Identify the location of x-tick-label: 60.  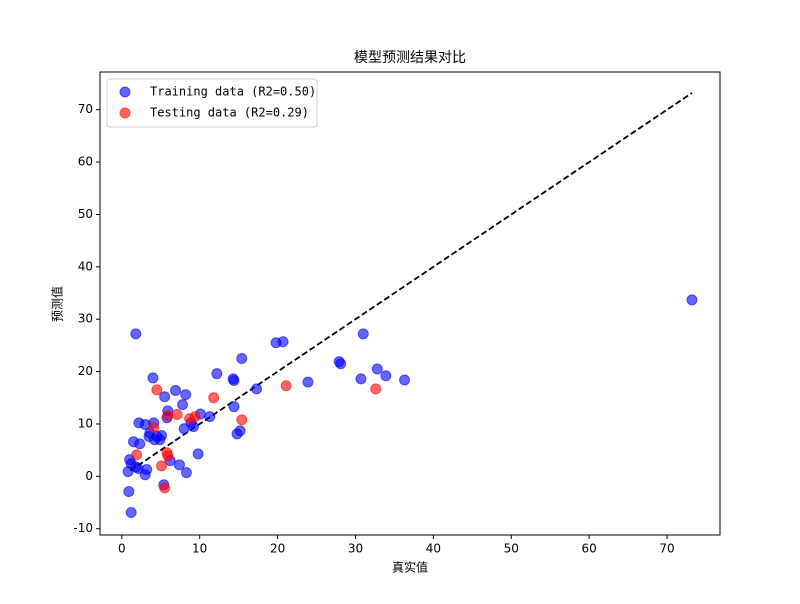
(589, 549).